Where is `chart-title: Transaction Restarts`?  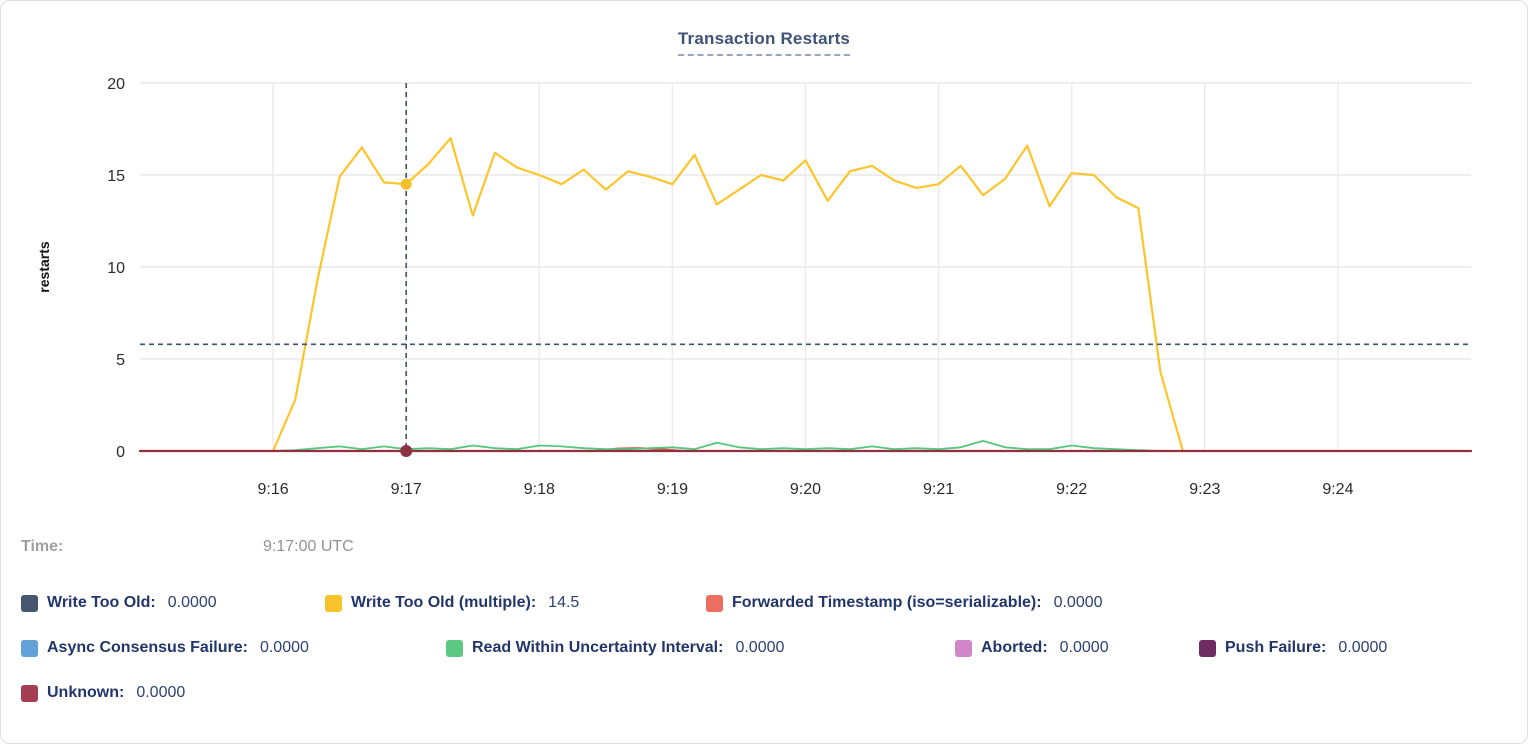 chart-title: Transaction Restarts is located at coordinates (764, 42).